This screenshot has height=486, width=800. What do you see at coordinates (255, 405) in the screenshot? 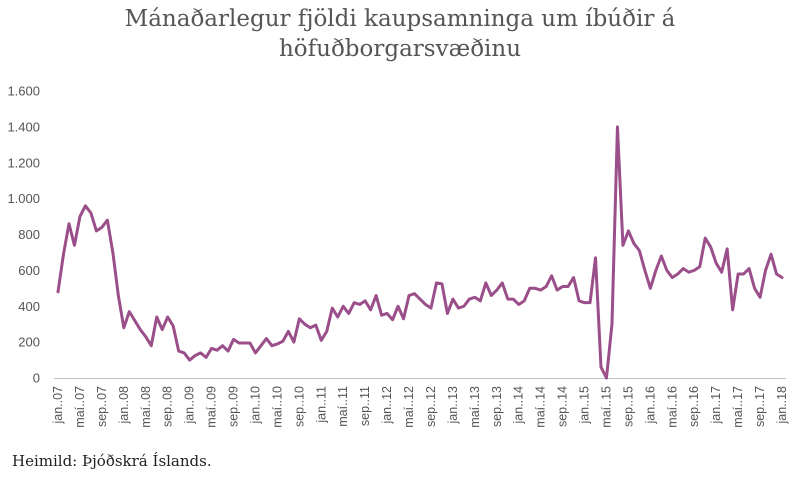
I see `x-tick-label: jan..10` at bounding box center [255, 405].